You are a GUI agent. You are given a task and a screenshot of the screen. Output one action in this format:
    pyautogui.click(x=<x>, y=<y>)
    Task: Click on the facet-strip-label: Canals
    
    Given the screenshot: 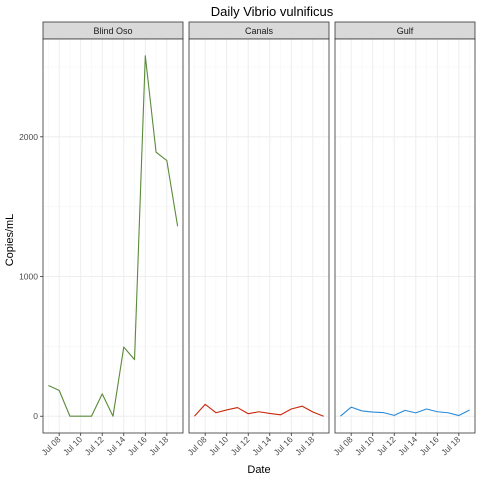 What is the action you would take?
    pyautogui.click(x=259, y=31)
    